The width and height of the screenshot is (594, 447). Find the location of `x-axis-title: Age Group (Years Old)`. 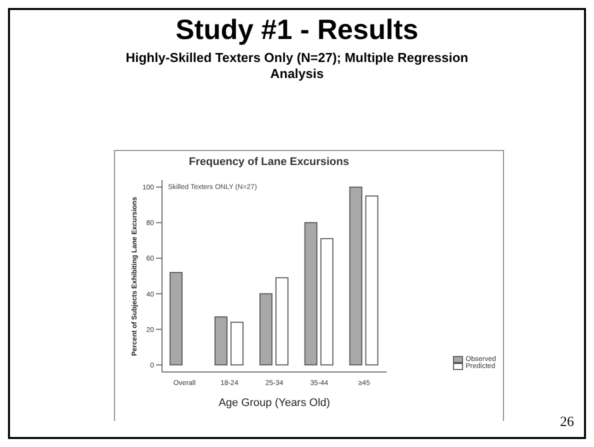

x-axis-title: Age Group (Years Old) is located at coordinates (274, 403).